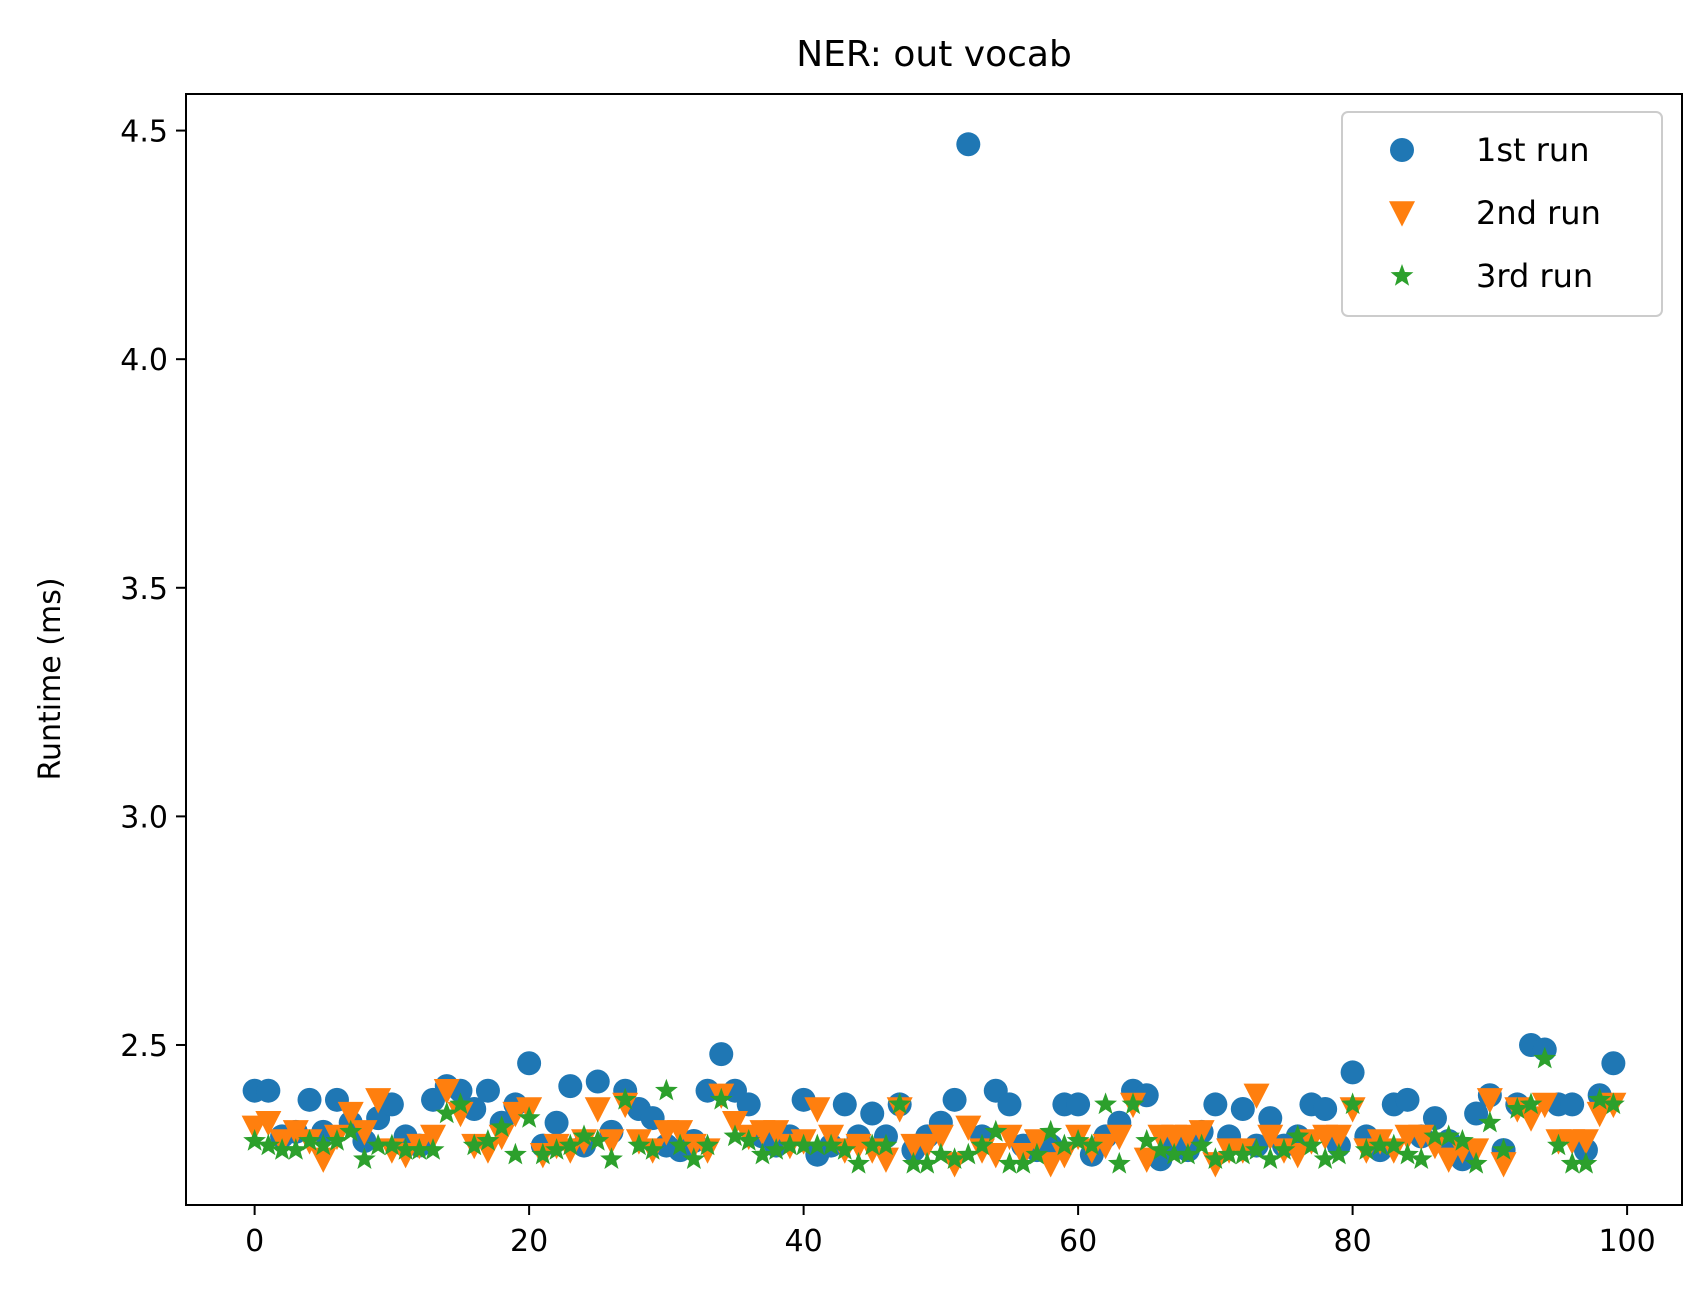 The image size is (1702, 1302). I want to click on legend: 1st run 2nd run 3rd run, so click(1502, 214).